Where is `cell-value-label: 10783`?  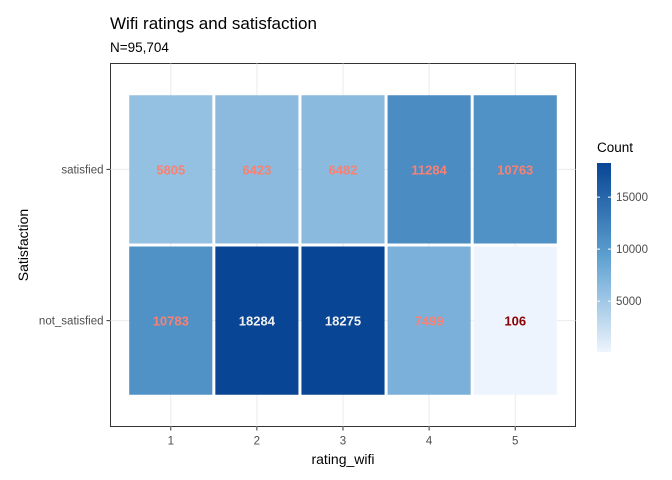
cell-value-label: 10783 is located at coordinates (171, 321).